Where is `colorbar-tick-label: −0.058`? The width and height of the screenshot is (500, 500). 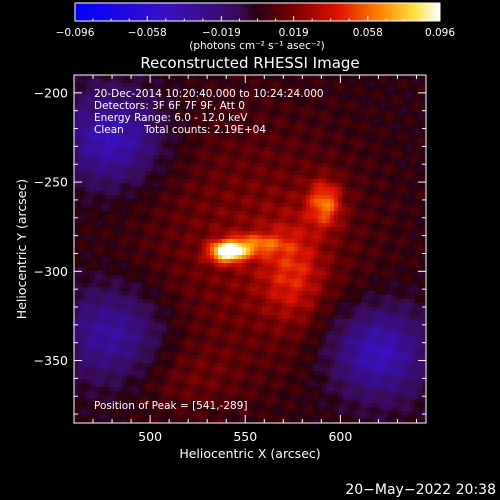 colorbar-tick-label: −0.058 is located at coordinates (147, 33).